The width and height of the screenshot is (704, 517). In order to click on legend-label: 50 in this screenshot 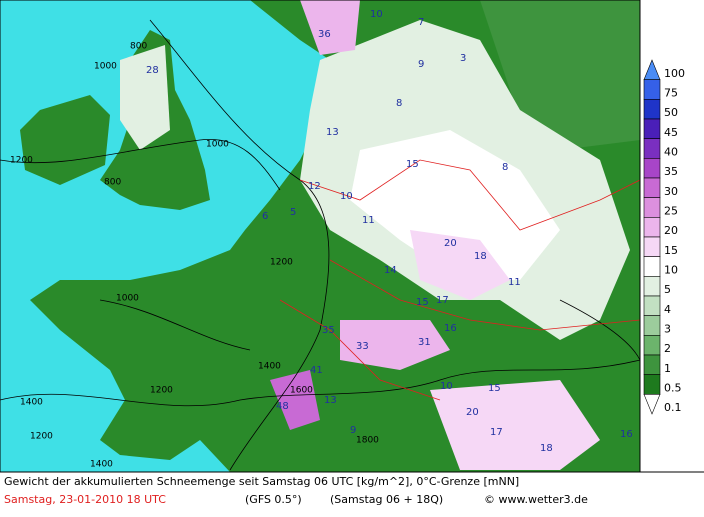, I will do `click(671, 112)`.